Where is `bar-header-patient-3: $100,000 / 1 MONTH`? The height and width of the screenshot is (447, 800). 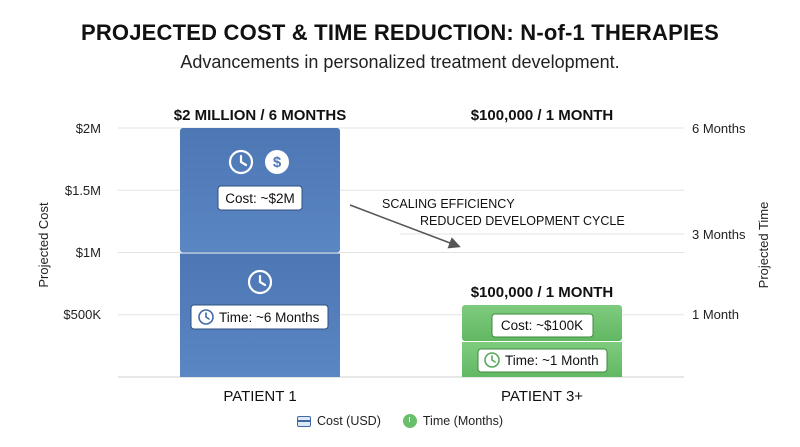 bar-header-patient-3: $100,000 / 1 MONTH is located at coordinates (542, 292).